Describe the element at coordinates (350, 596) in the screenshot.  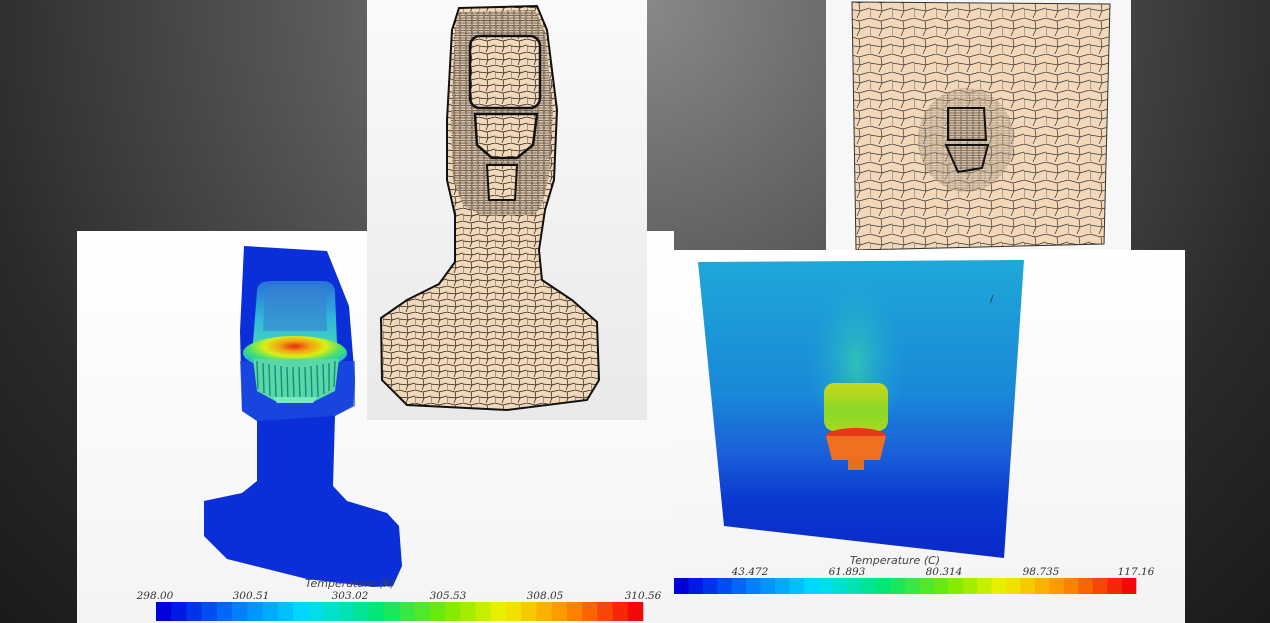
I see `colorbar-left-tick: 303.02` at that location.